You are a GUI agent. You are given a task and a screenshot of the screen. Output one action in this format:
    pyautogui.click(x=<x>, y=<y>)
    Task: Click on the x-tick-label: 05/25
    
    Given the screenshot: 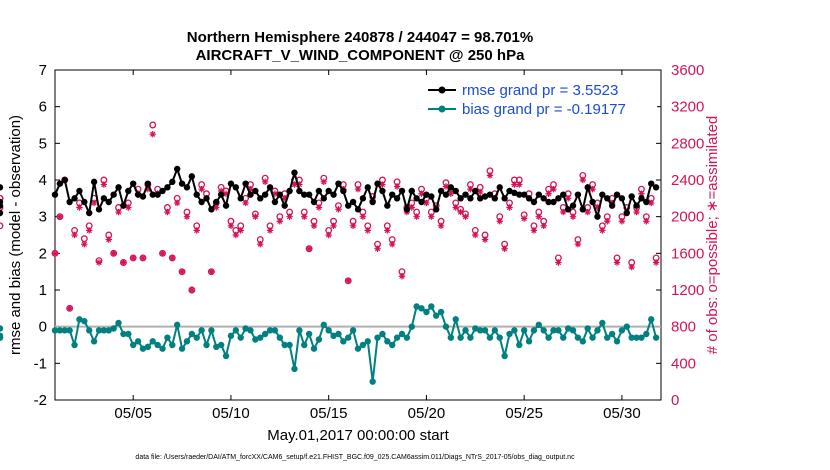 What is the action you would take?
    pyautogui.click(x=524, y=413)
    